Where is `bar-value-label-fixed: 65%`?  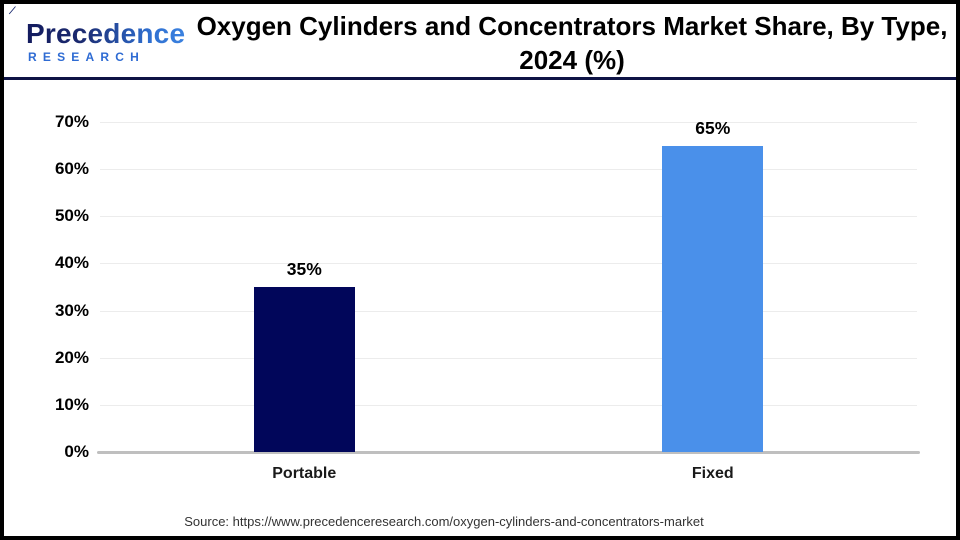
bar-value-label-fixed: 65% is located at coordinates (713, 127).